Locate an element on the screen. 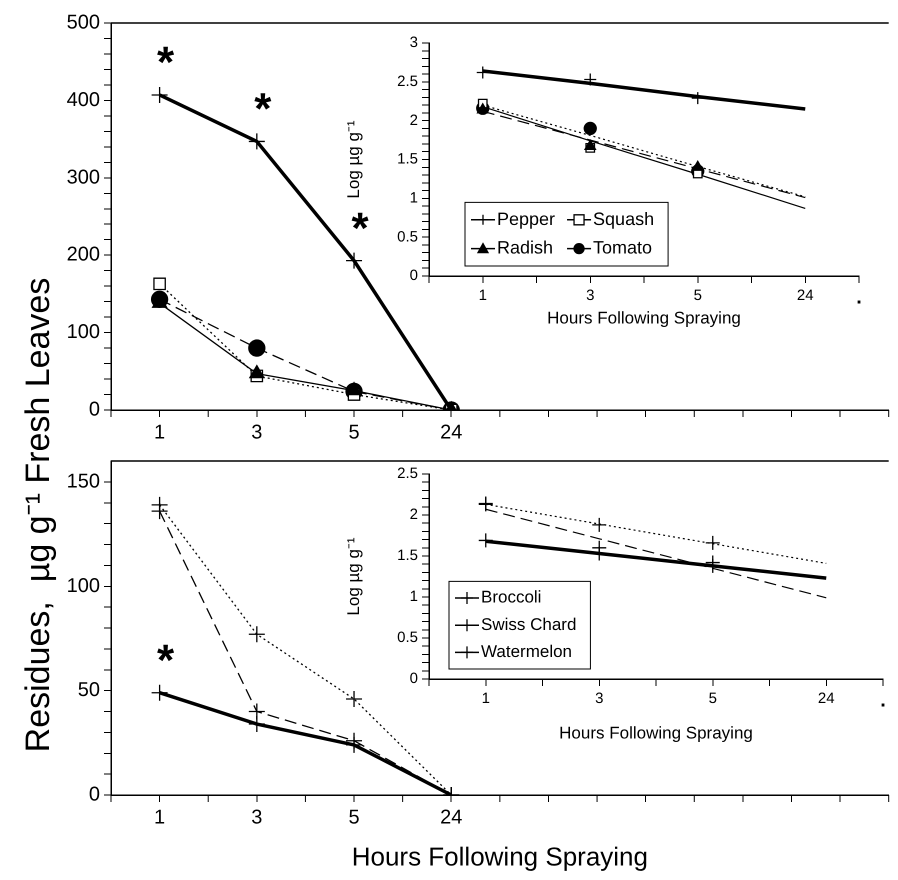 The height and width of the screenshot is (880, 898). legend-label: Watermelon is located at coordinates (526, 652).